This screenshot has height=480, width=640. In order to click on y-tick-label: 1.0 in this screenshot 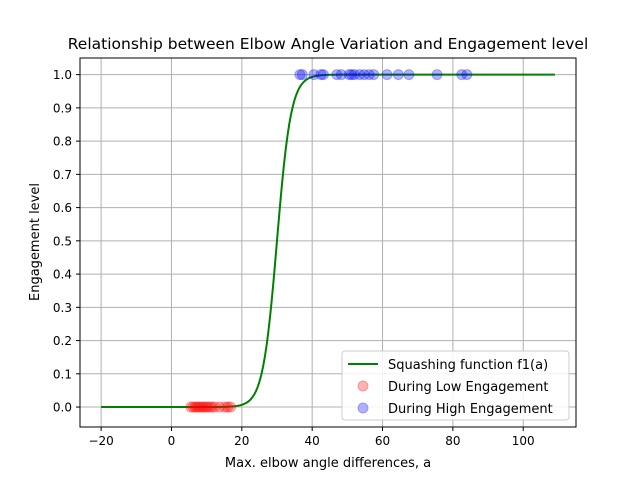, I will do `click(62, 75)`.